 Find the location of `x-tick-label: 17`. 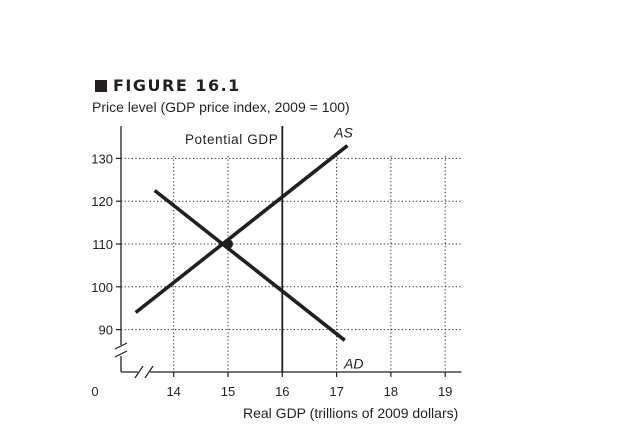

x-tick-label: 17 is located at coordinates (336, 391).